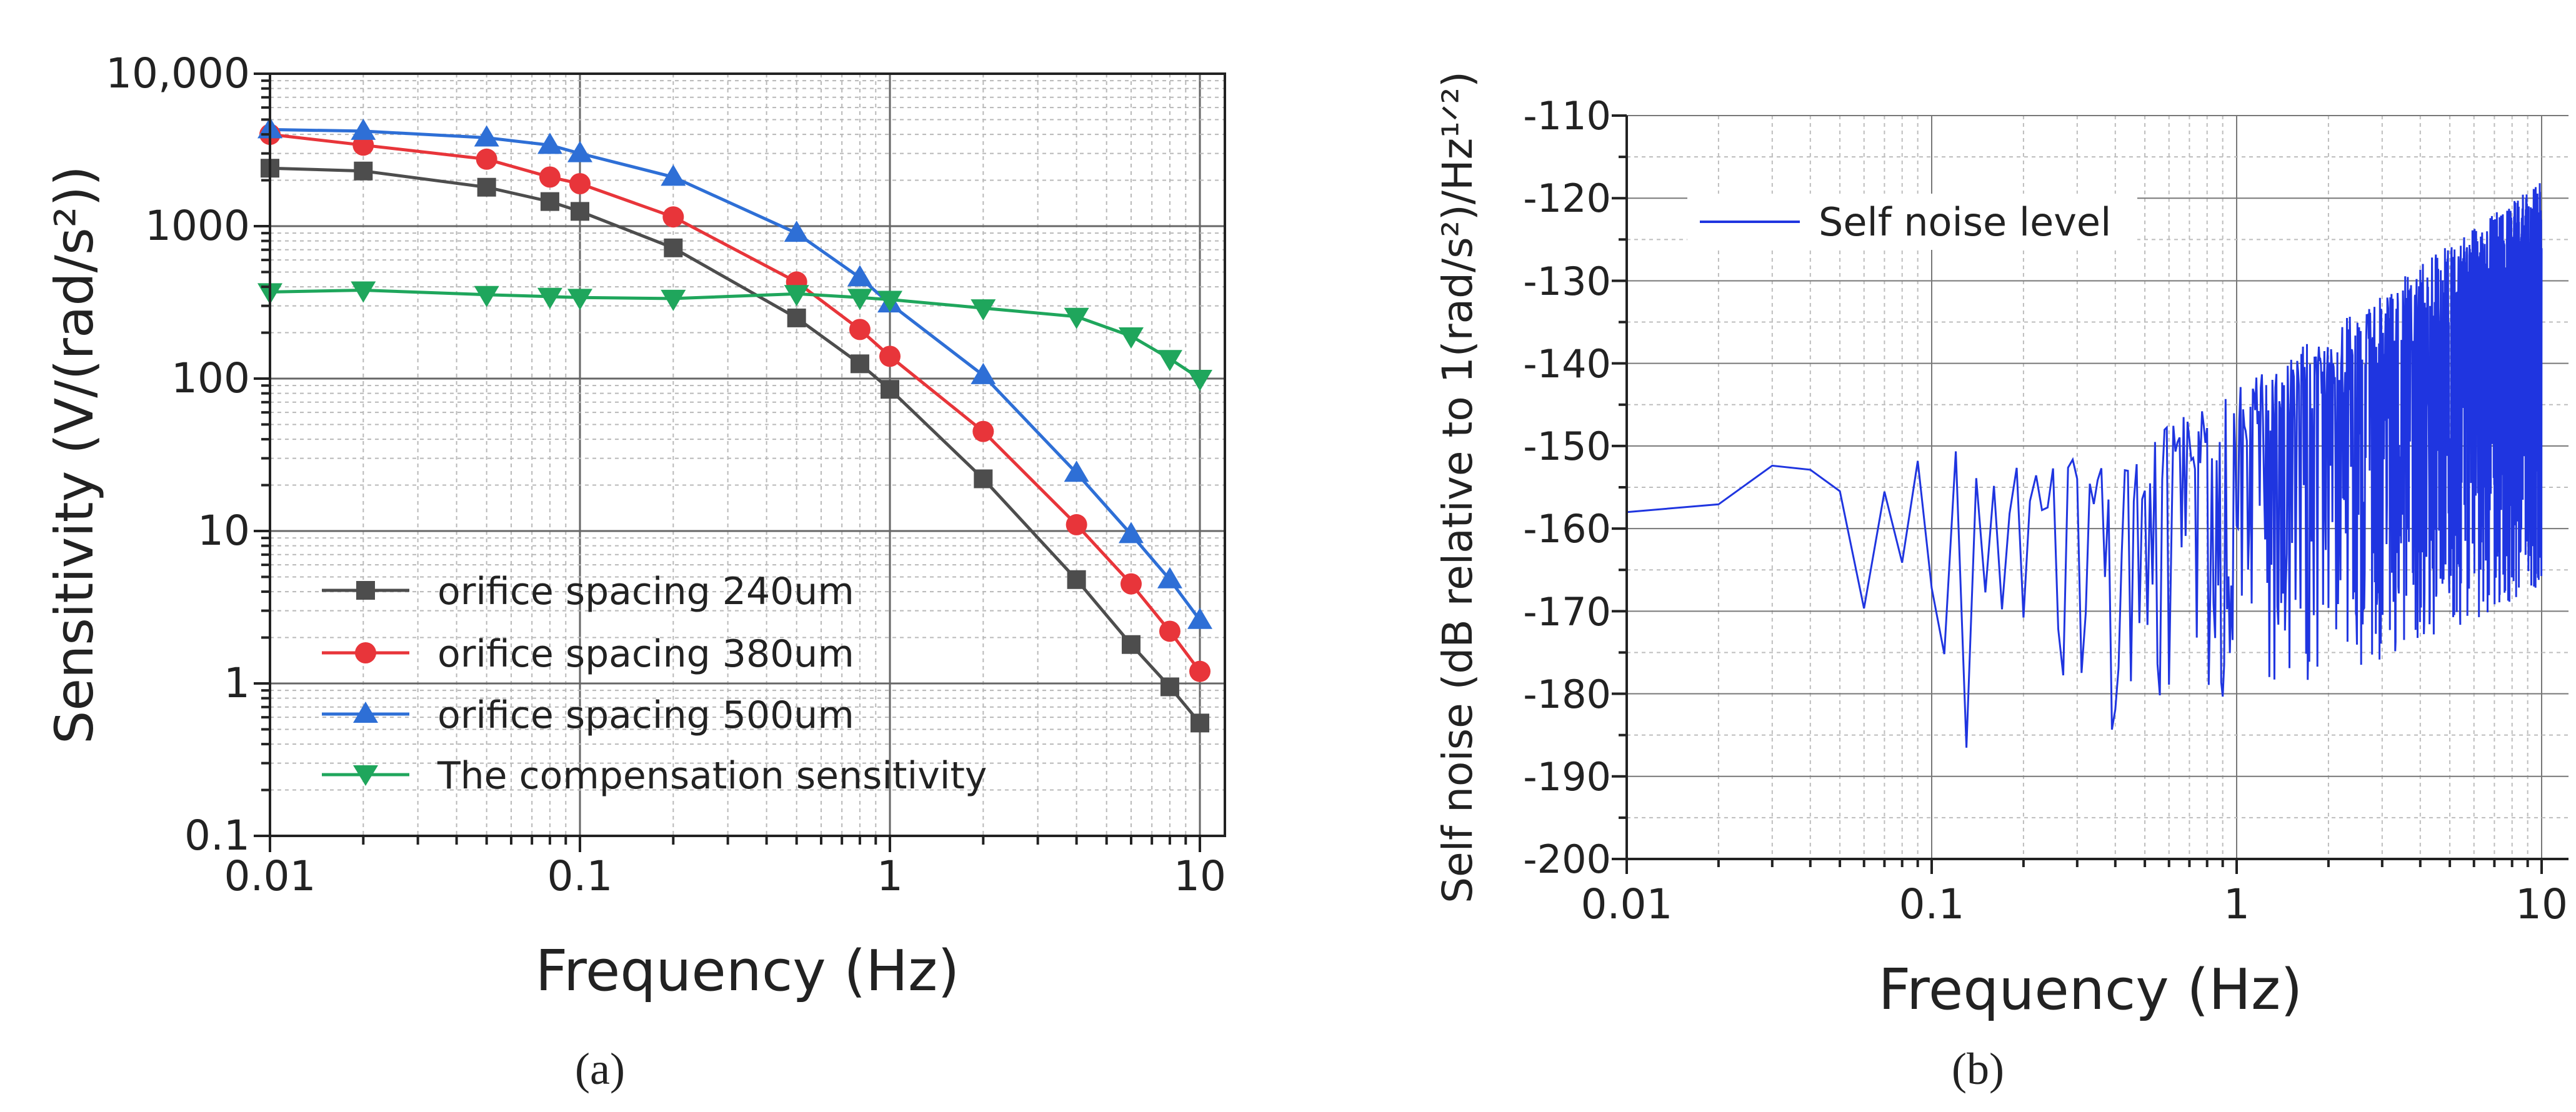  Describe the element at coordinates (580, 876) in the screenshot. I see `chart-a-x-tick-label: 0.1` at that location.